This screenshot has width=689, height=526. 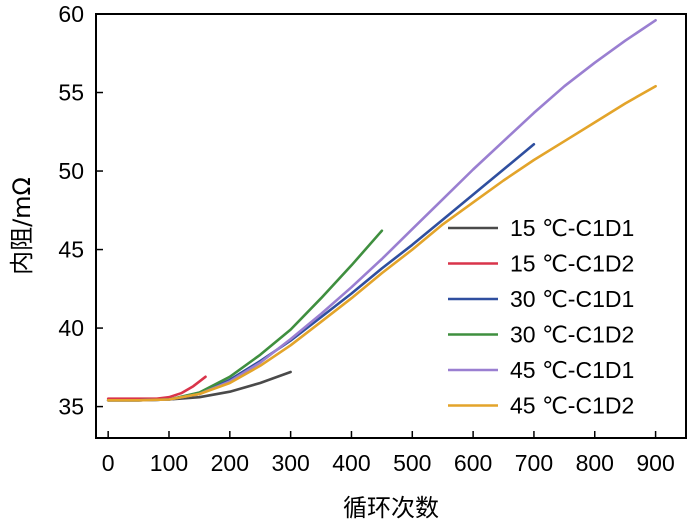 What do you see at coordinates (391, 508) in the screenshot?
I see `x-axis-label: 循环次数` at bounding box center [391, 508].